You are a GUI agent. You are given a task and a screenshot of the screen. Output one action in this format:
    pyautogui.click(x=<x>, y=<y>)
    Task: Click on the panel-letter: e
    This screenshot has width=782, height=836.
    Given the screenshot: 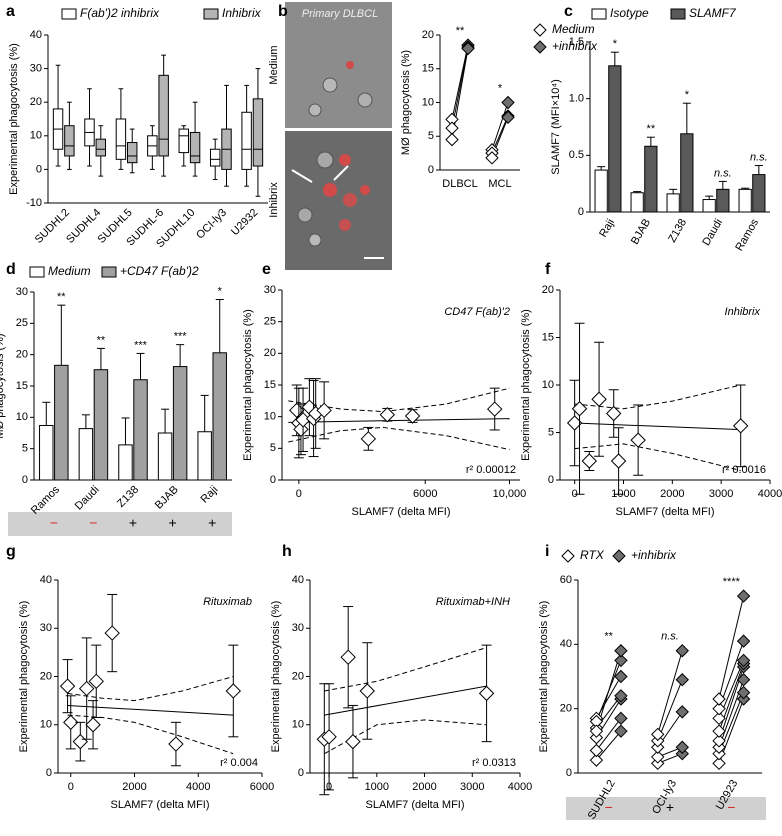 What is the action you would take?
    pyautogui.click(x=266, y=269)
    